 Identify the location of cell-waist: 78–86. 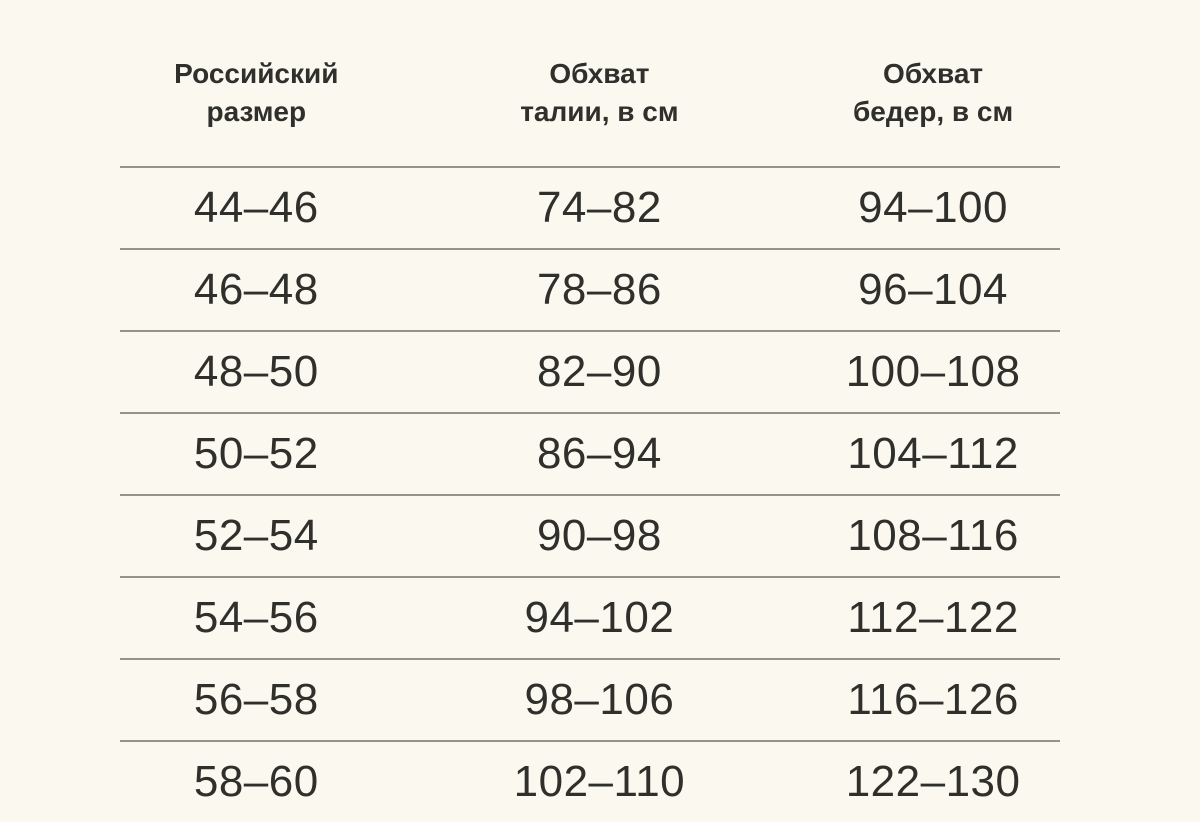
(599, 289).